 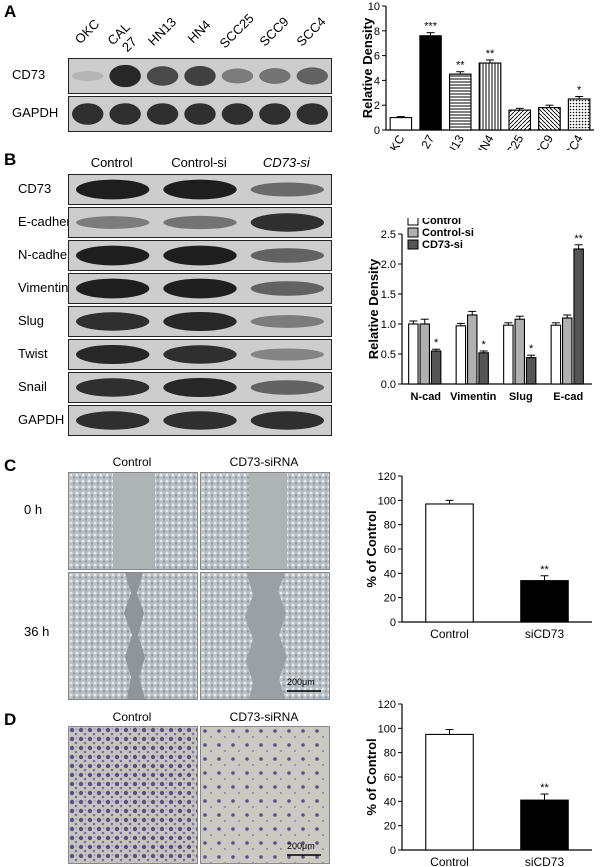 I want to click on y-tick-label: 2.0, so click(x=388, y=265).